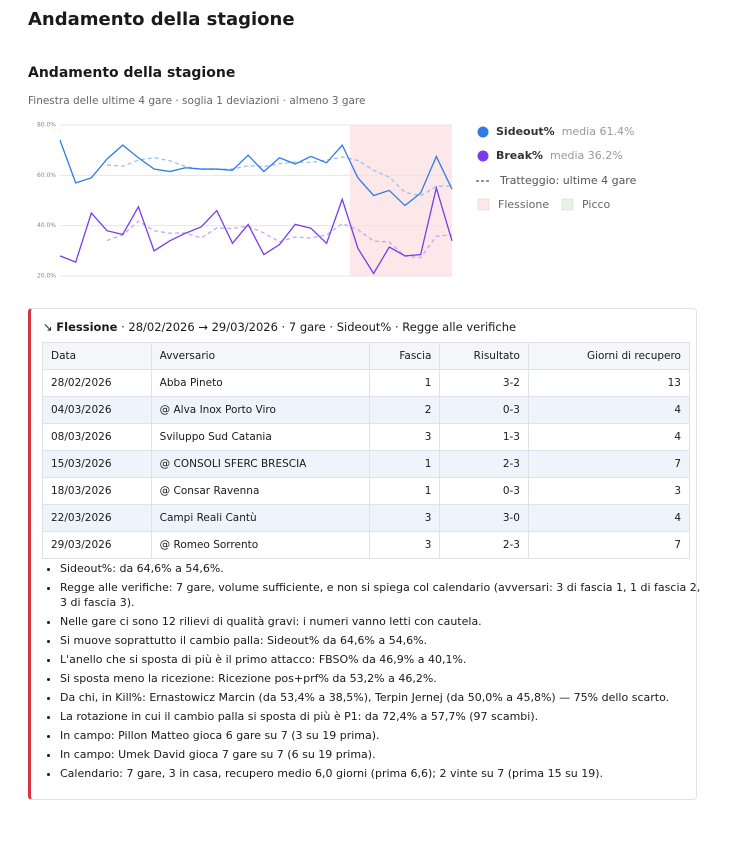  Describe the element at coordinates (132, 73) in the screenshot. I see `chart-title: Andamento della stagione` at that location.